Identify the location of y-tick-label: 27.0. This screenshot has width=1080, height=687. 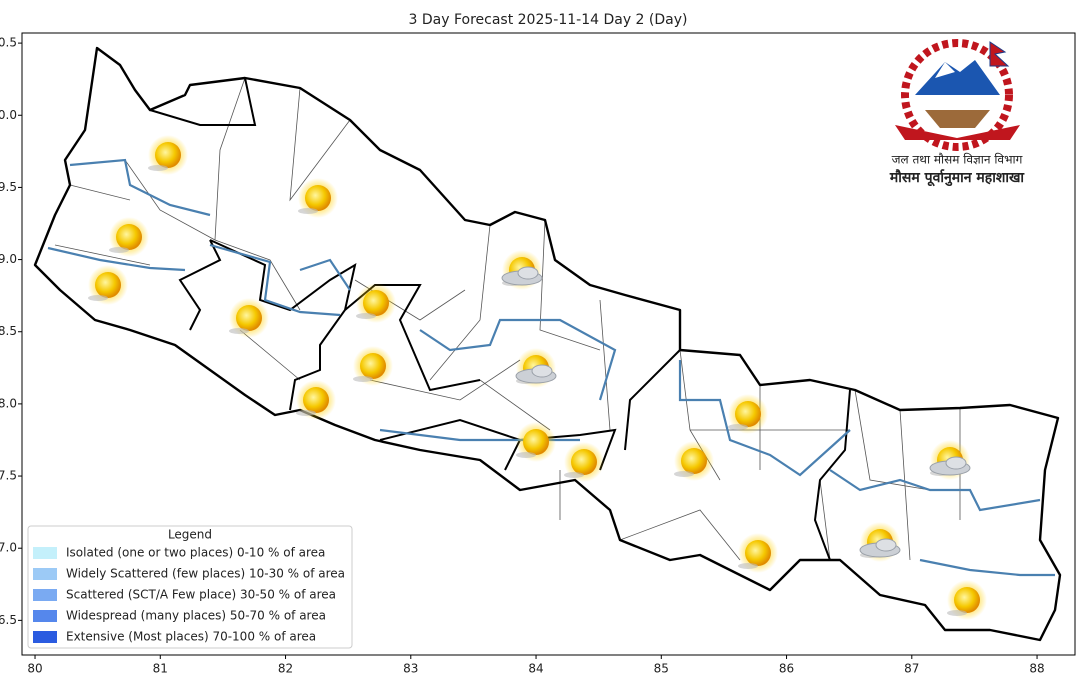
(8, 548).